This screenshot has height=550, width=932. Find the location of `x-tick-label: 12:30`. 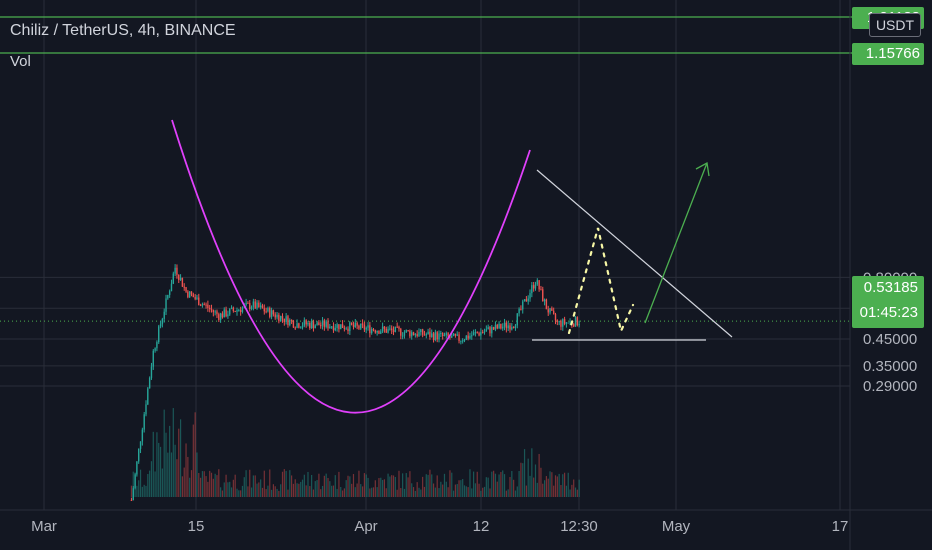

x-tick-label: 12:30 is located at coordinates (579, 526).